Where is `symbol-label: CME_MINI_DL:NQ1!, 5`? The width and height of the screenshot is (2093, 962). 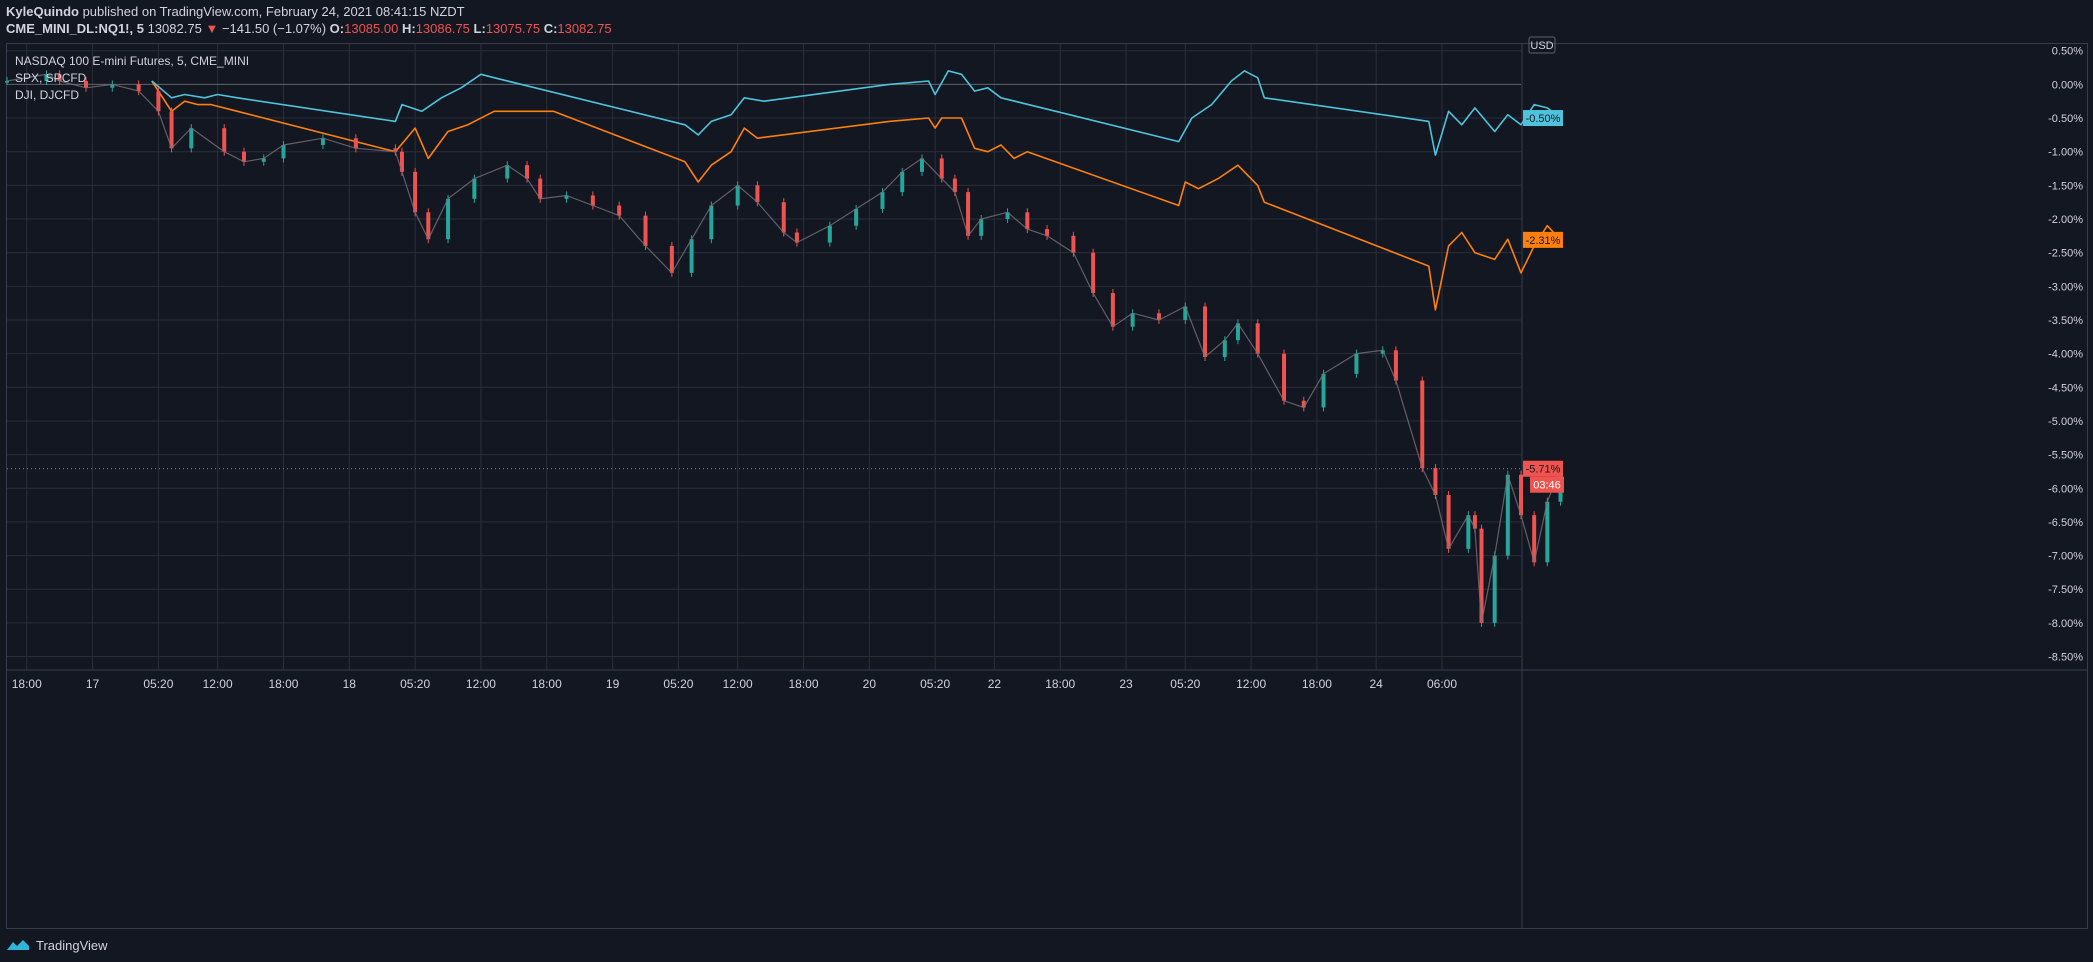
symbol-label: CME_MINI_DL:NQ1!, 5 is located at coordinates (75, 28).